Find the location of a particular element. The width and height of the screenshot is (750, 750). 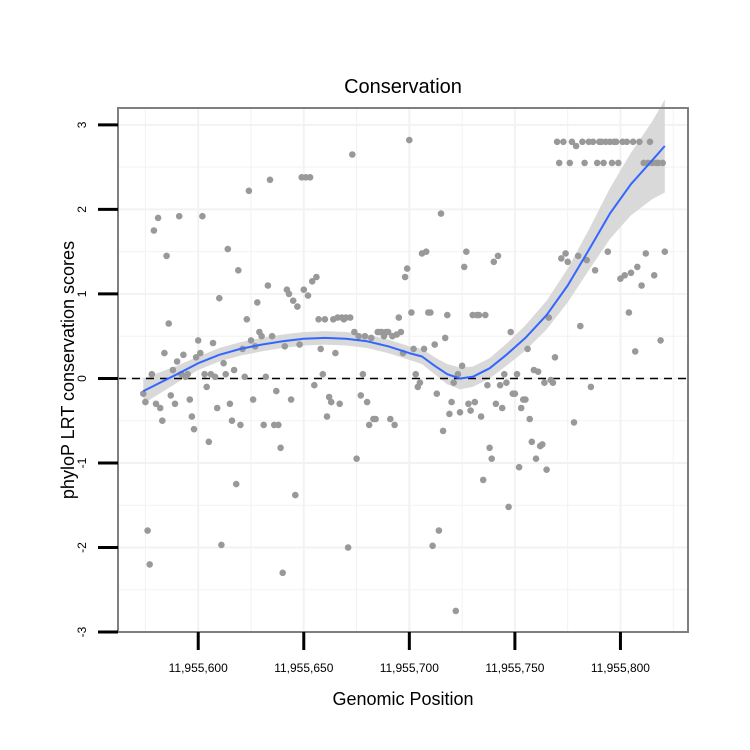

y-tick-label: 0 is located at coordinates (82, 378).